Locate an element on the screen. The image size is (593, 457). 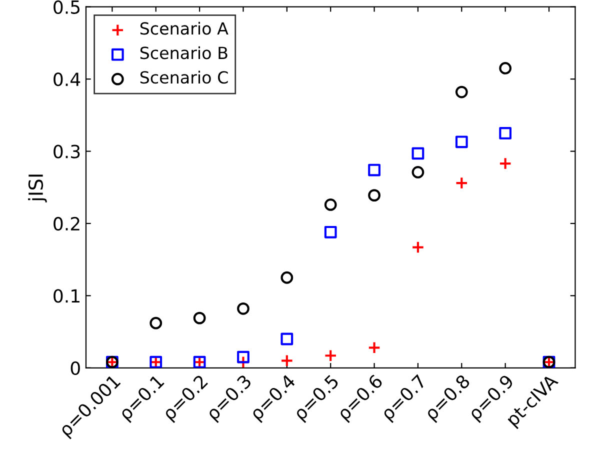
y-tick-label: 0.3 is located at coordinates (67, 151).